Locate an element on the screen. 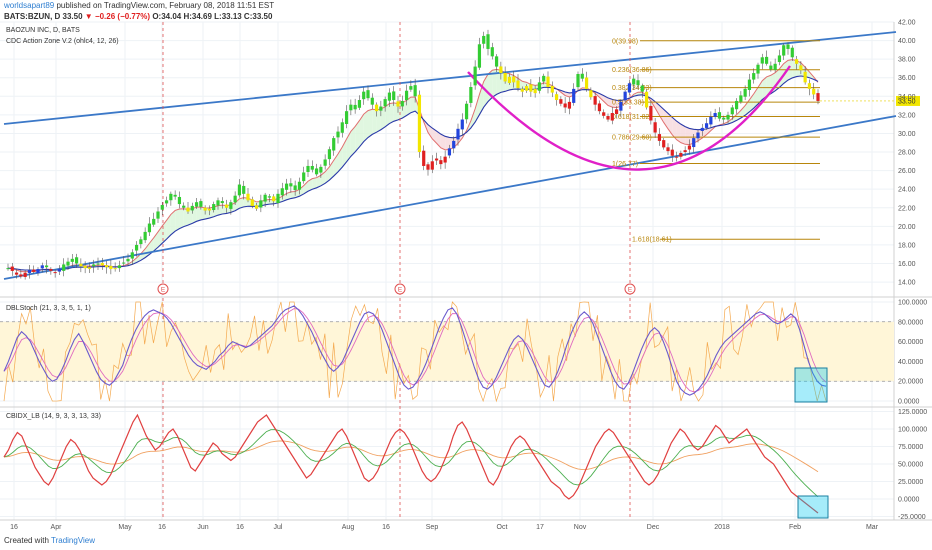  created-with: Created with is located at coordinates (26, 540).